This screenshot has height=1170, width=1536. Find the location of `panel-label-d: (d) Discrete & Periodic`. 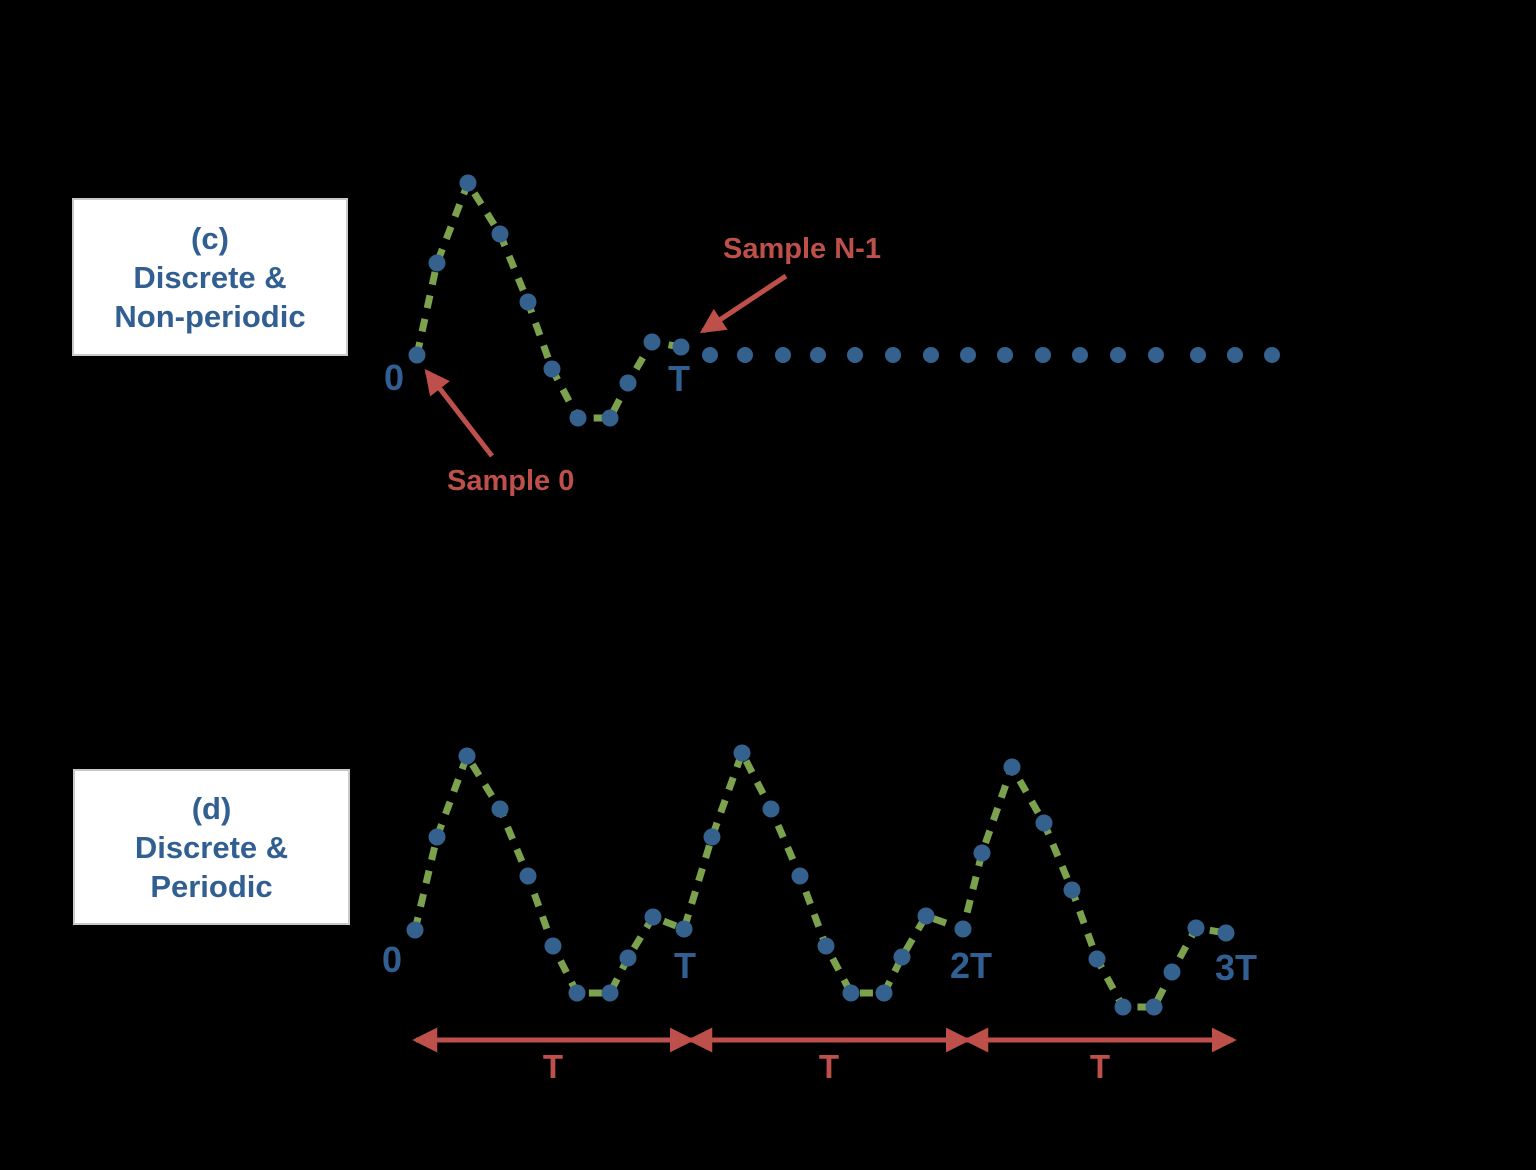

panel-label-d: (d) Discrete & Periodic is located at coordinates (211, 847).